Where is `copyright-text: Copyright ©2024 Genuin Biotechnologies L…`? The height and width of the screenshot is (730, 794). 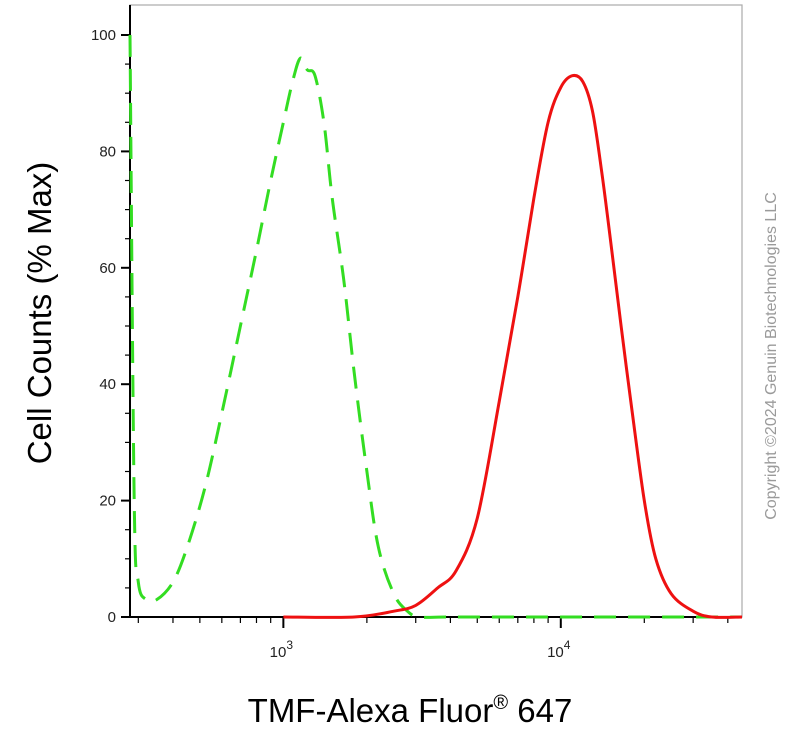 copyright-text: Copyright ©2024 Genuin Biotechnologies L… is located at coordinates (771, 356).